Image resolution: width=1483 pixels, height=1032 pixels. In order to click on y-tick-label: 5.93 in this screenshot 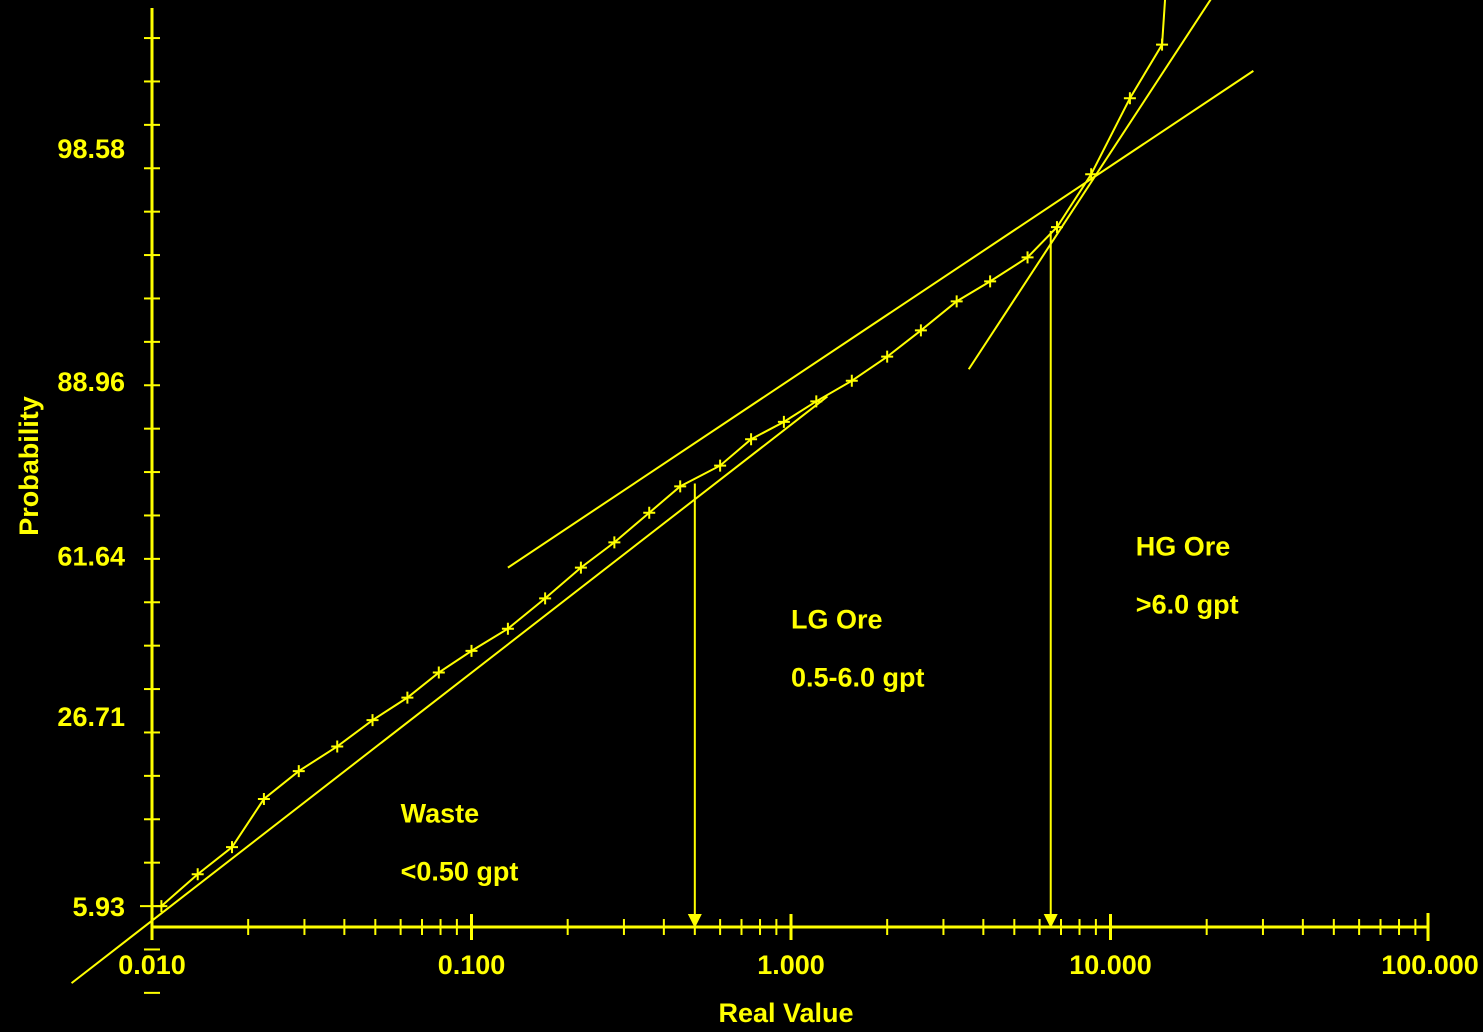, I will do `click(98, 907)`.